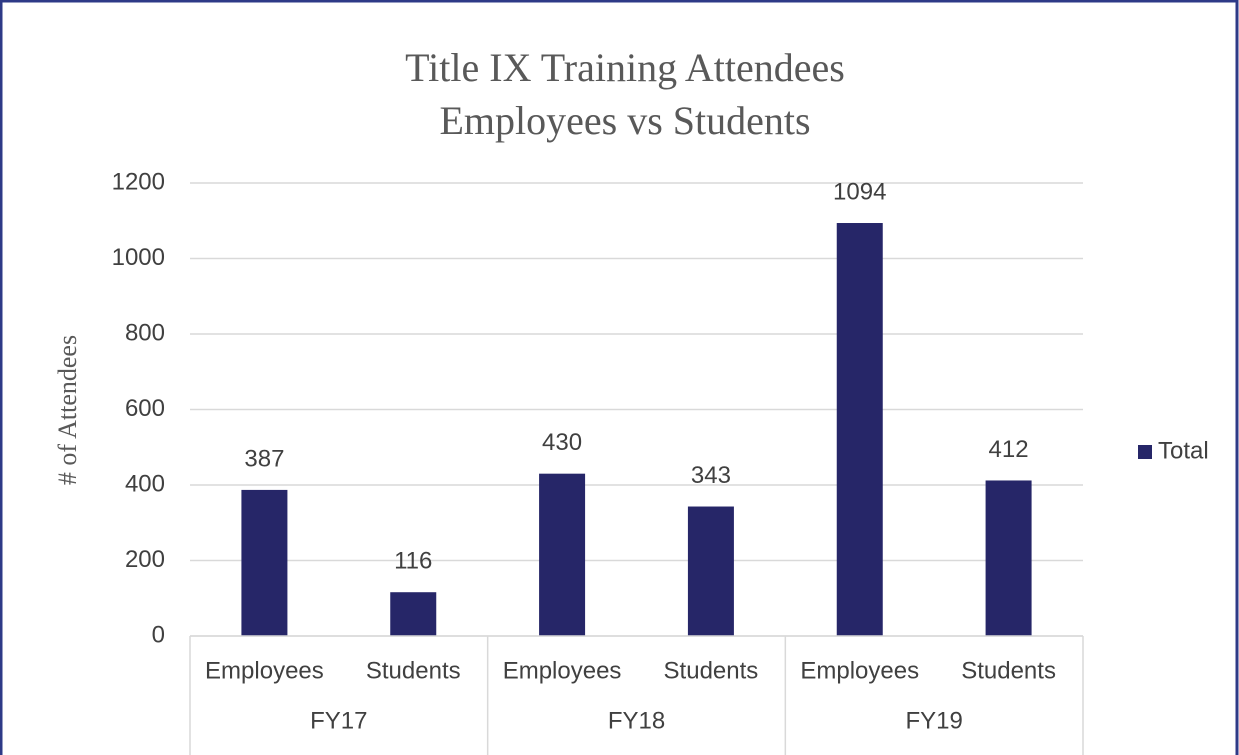 Image resolution: width=1239 pixels, height=755 pixels. What do you see at coordinates (145, 332) in the screenshot?
I see `y-tick-label: 800` at bounding box center [145, 332].